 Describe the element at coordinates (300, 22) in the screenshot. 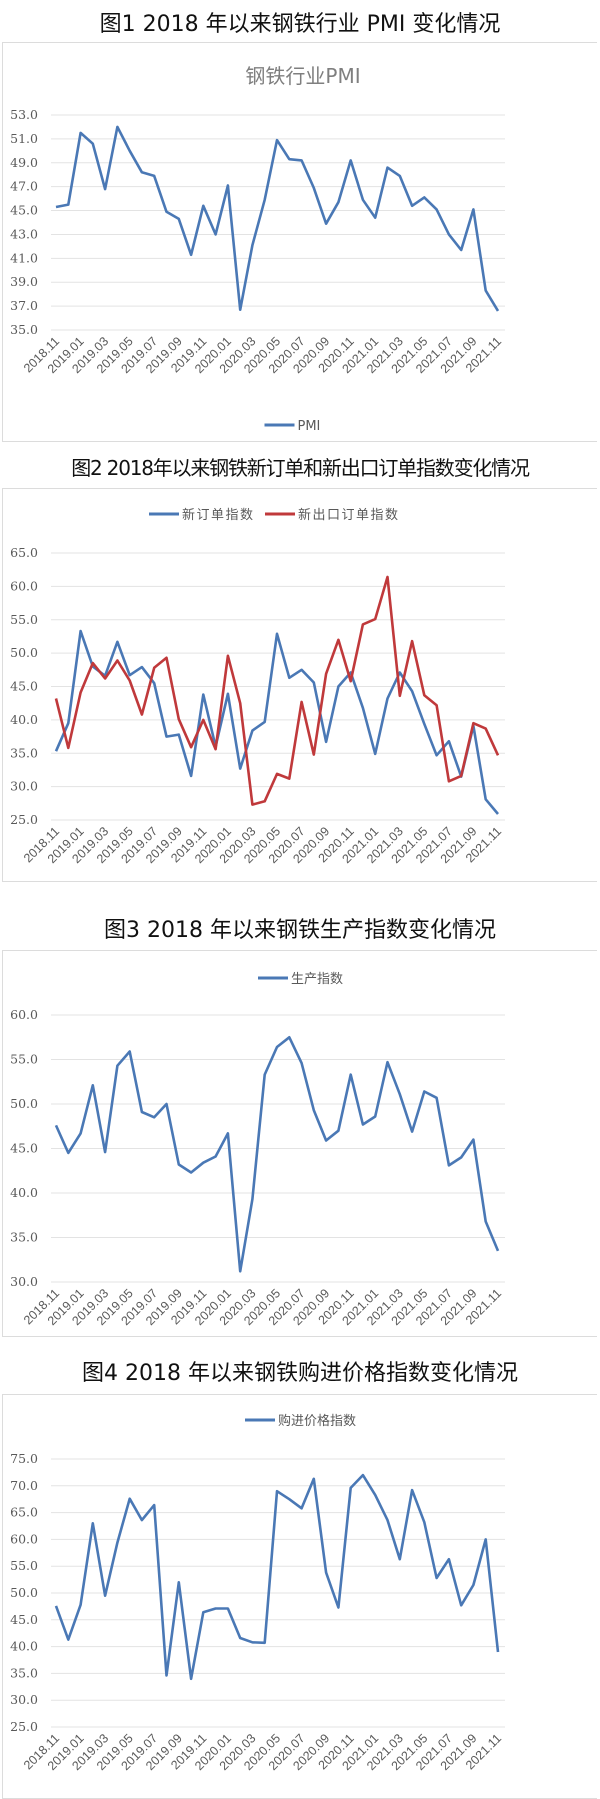

I see `figure-1-caption: 图1 2018 年以来钢铁行业 PMI 变化情况` at that location.